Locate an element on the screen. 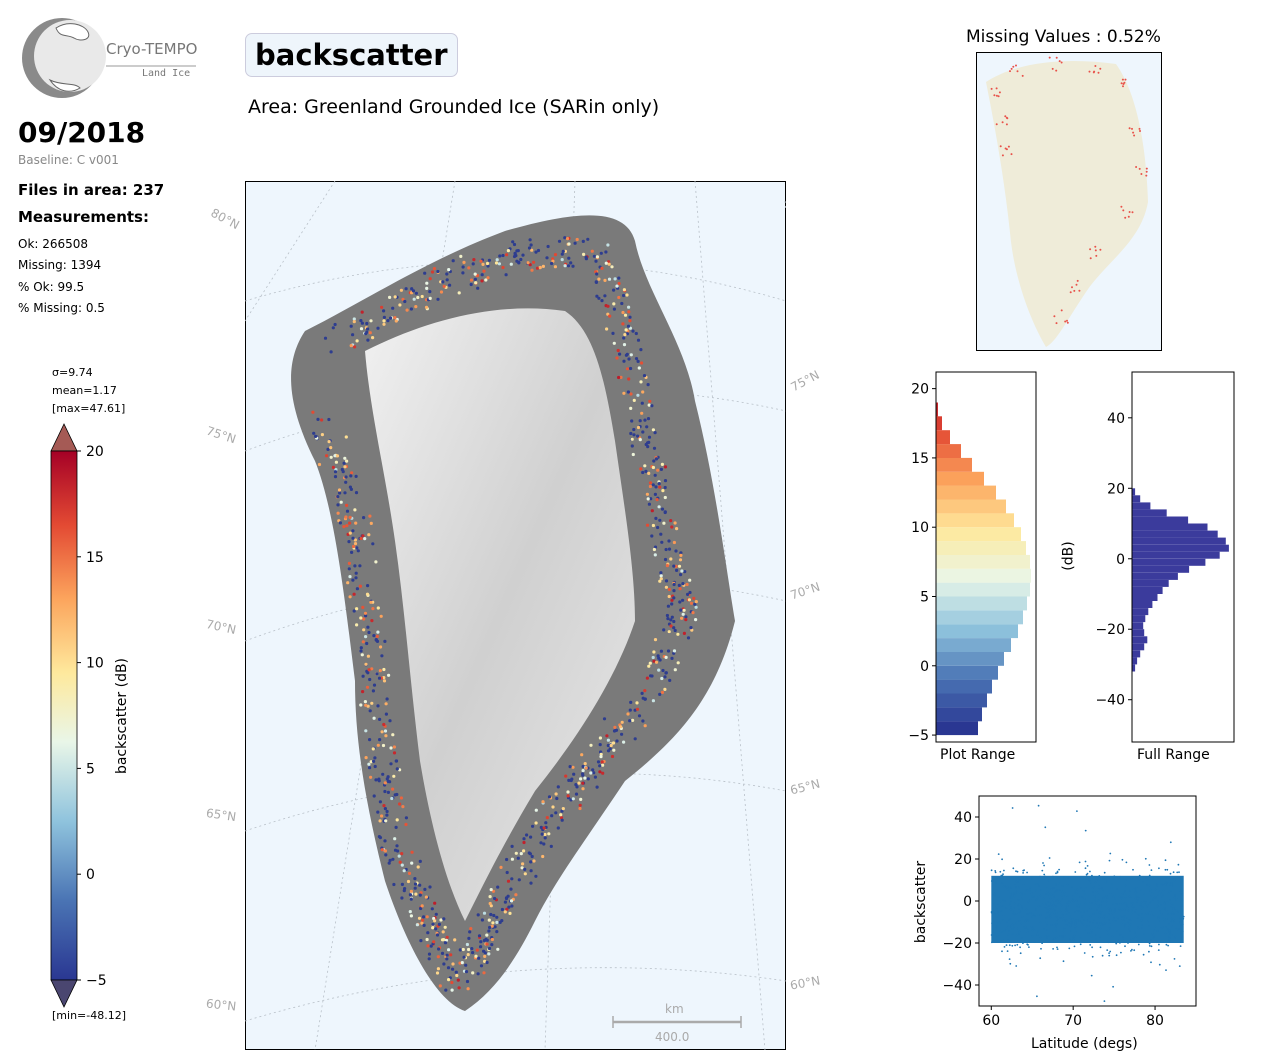  y-tick-label: −40 is located at coordinates (957, 986).